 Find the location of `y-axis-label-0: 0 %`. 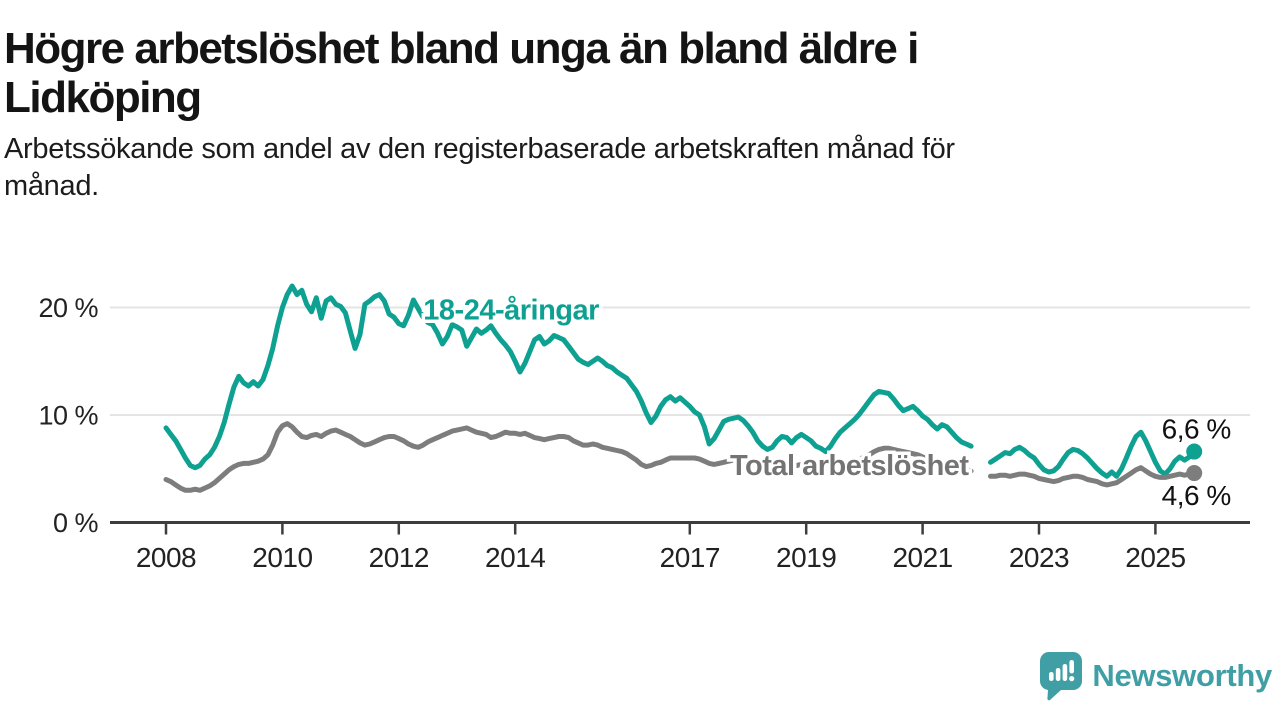

y-axis-label-0: 0 % is located at coordinates (76, 523).